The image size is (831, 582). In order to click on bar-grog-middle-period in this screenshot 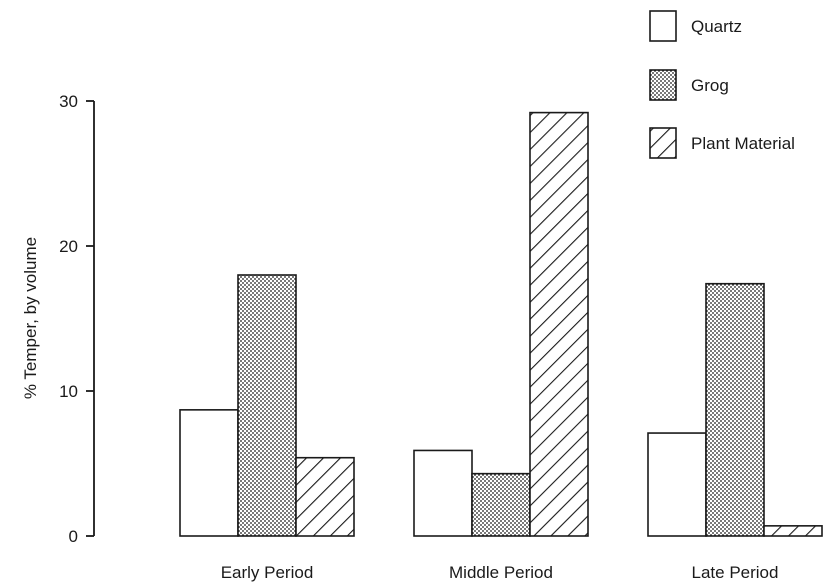, I will do `click(501, 504)`.